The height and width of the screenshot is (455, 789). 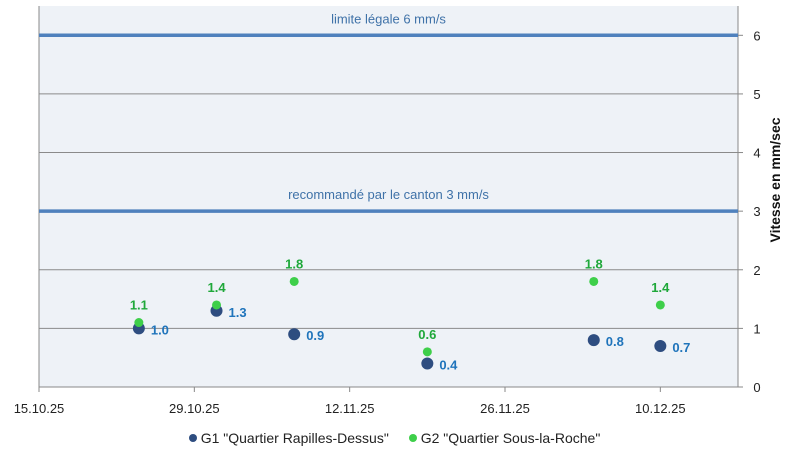 What do you see at coordinates (756, 328) in the screenshot?
I see `y-tick-label: 1` at bounding box center [756, 328].